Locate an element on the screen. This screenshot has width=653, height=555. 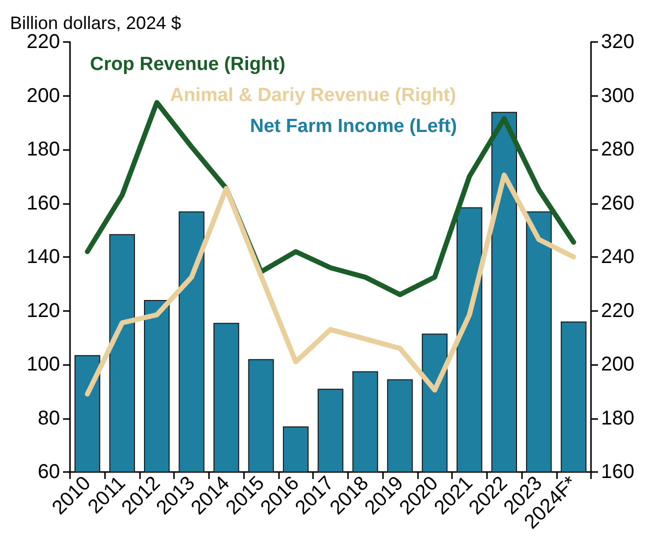
y2-tick-label: 320 is located at coordinates (617, 42).